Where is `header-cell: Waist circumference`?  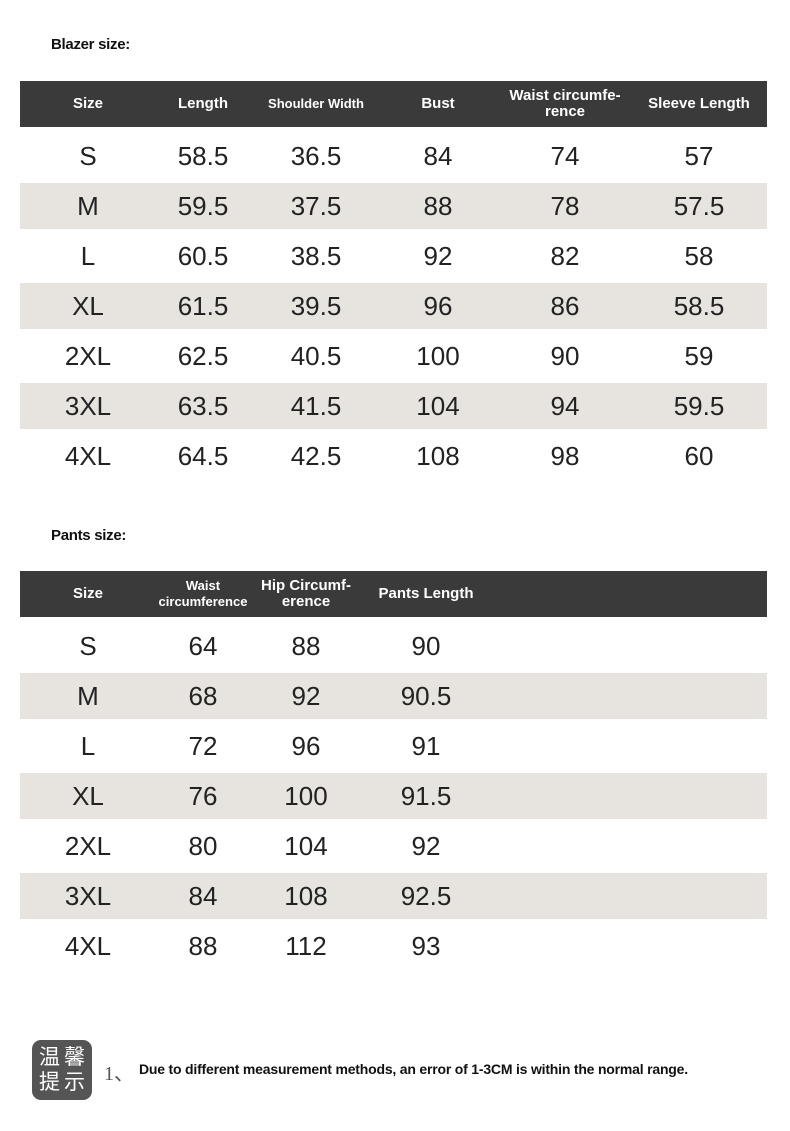 header-cell: Waist circumference is located at coordinates (203, 593).